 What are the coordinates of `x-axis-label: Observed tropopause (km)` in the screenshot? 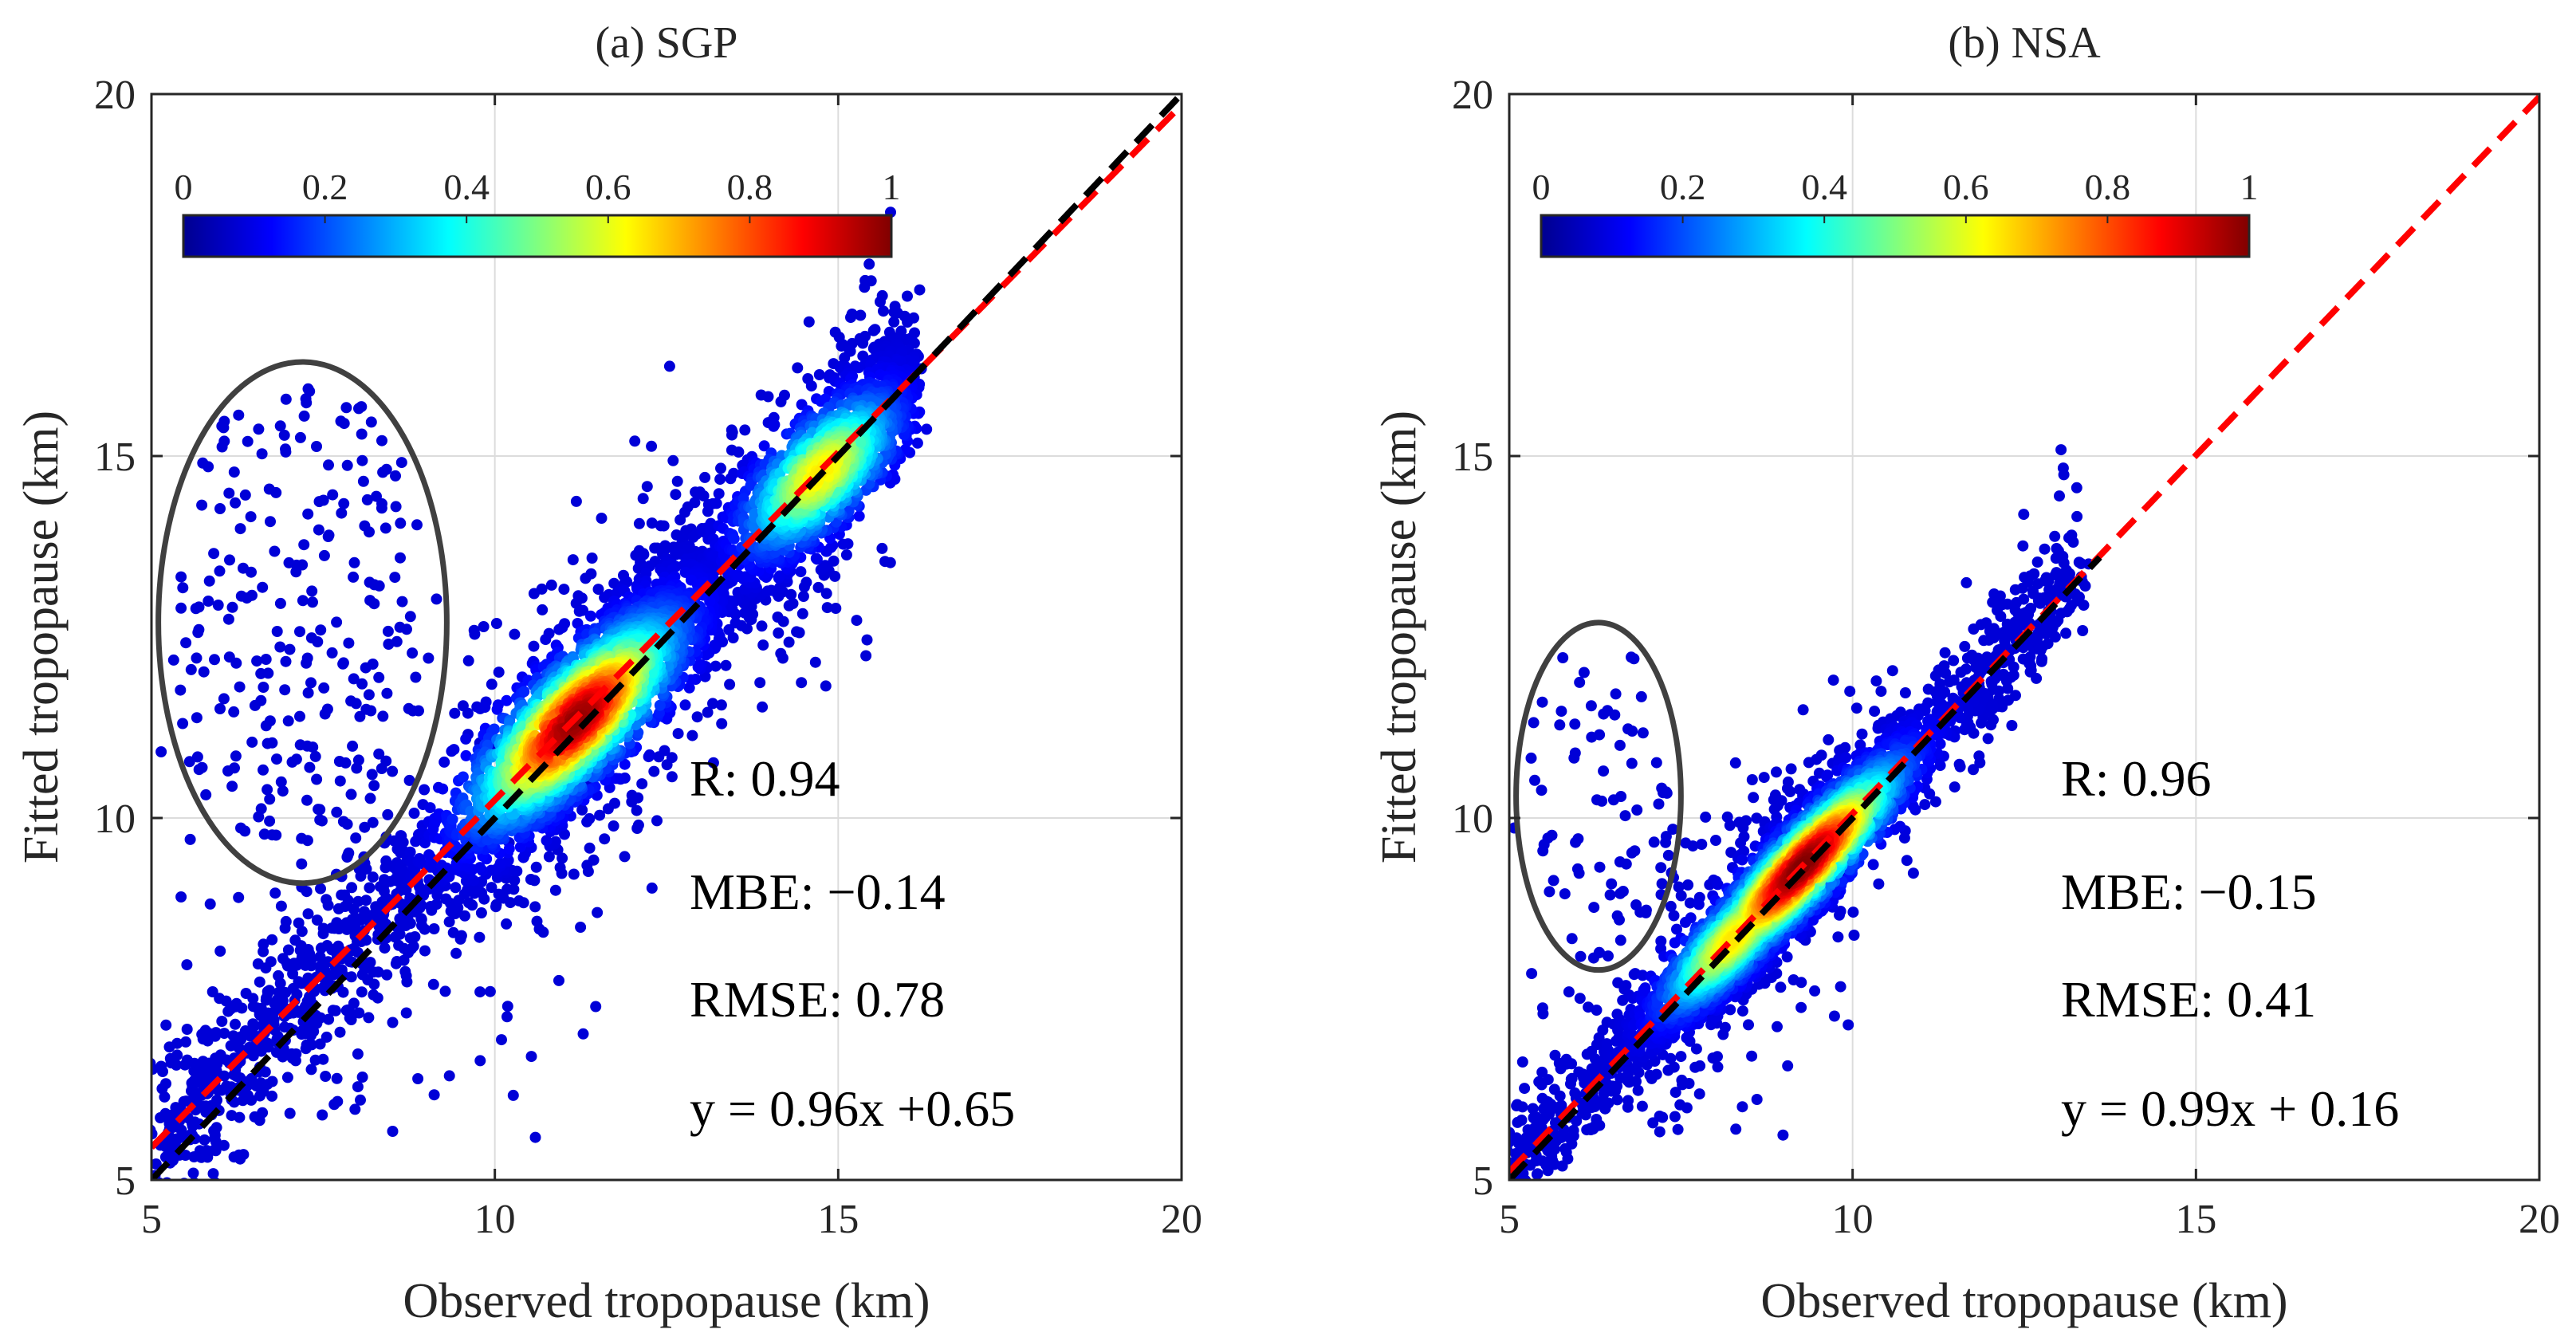 It's located at (667, 1301).